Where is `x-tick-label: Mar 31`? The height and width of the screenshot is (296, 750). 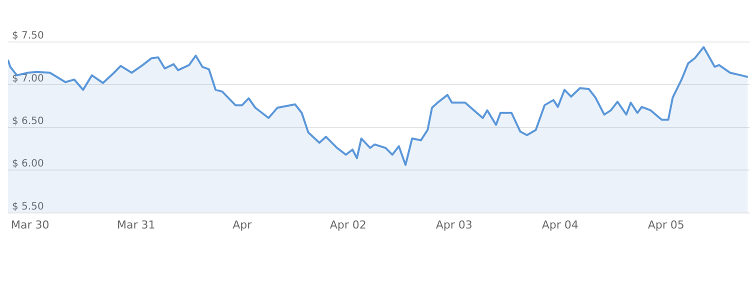
x-tick-label: Mar 31 is located at coordinates (136, 225).